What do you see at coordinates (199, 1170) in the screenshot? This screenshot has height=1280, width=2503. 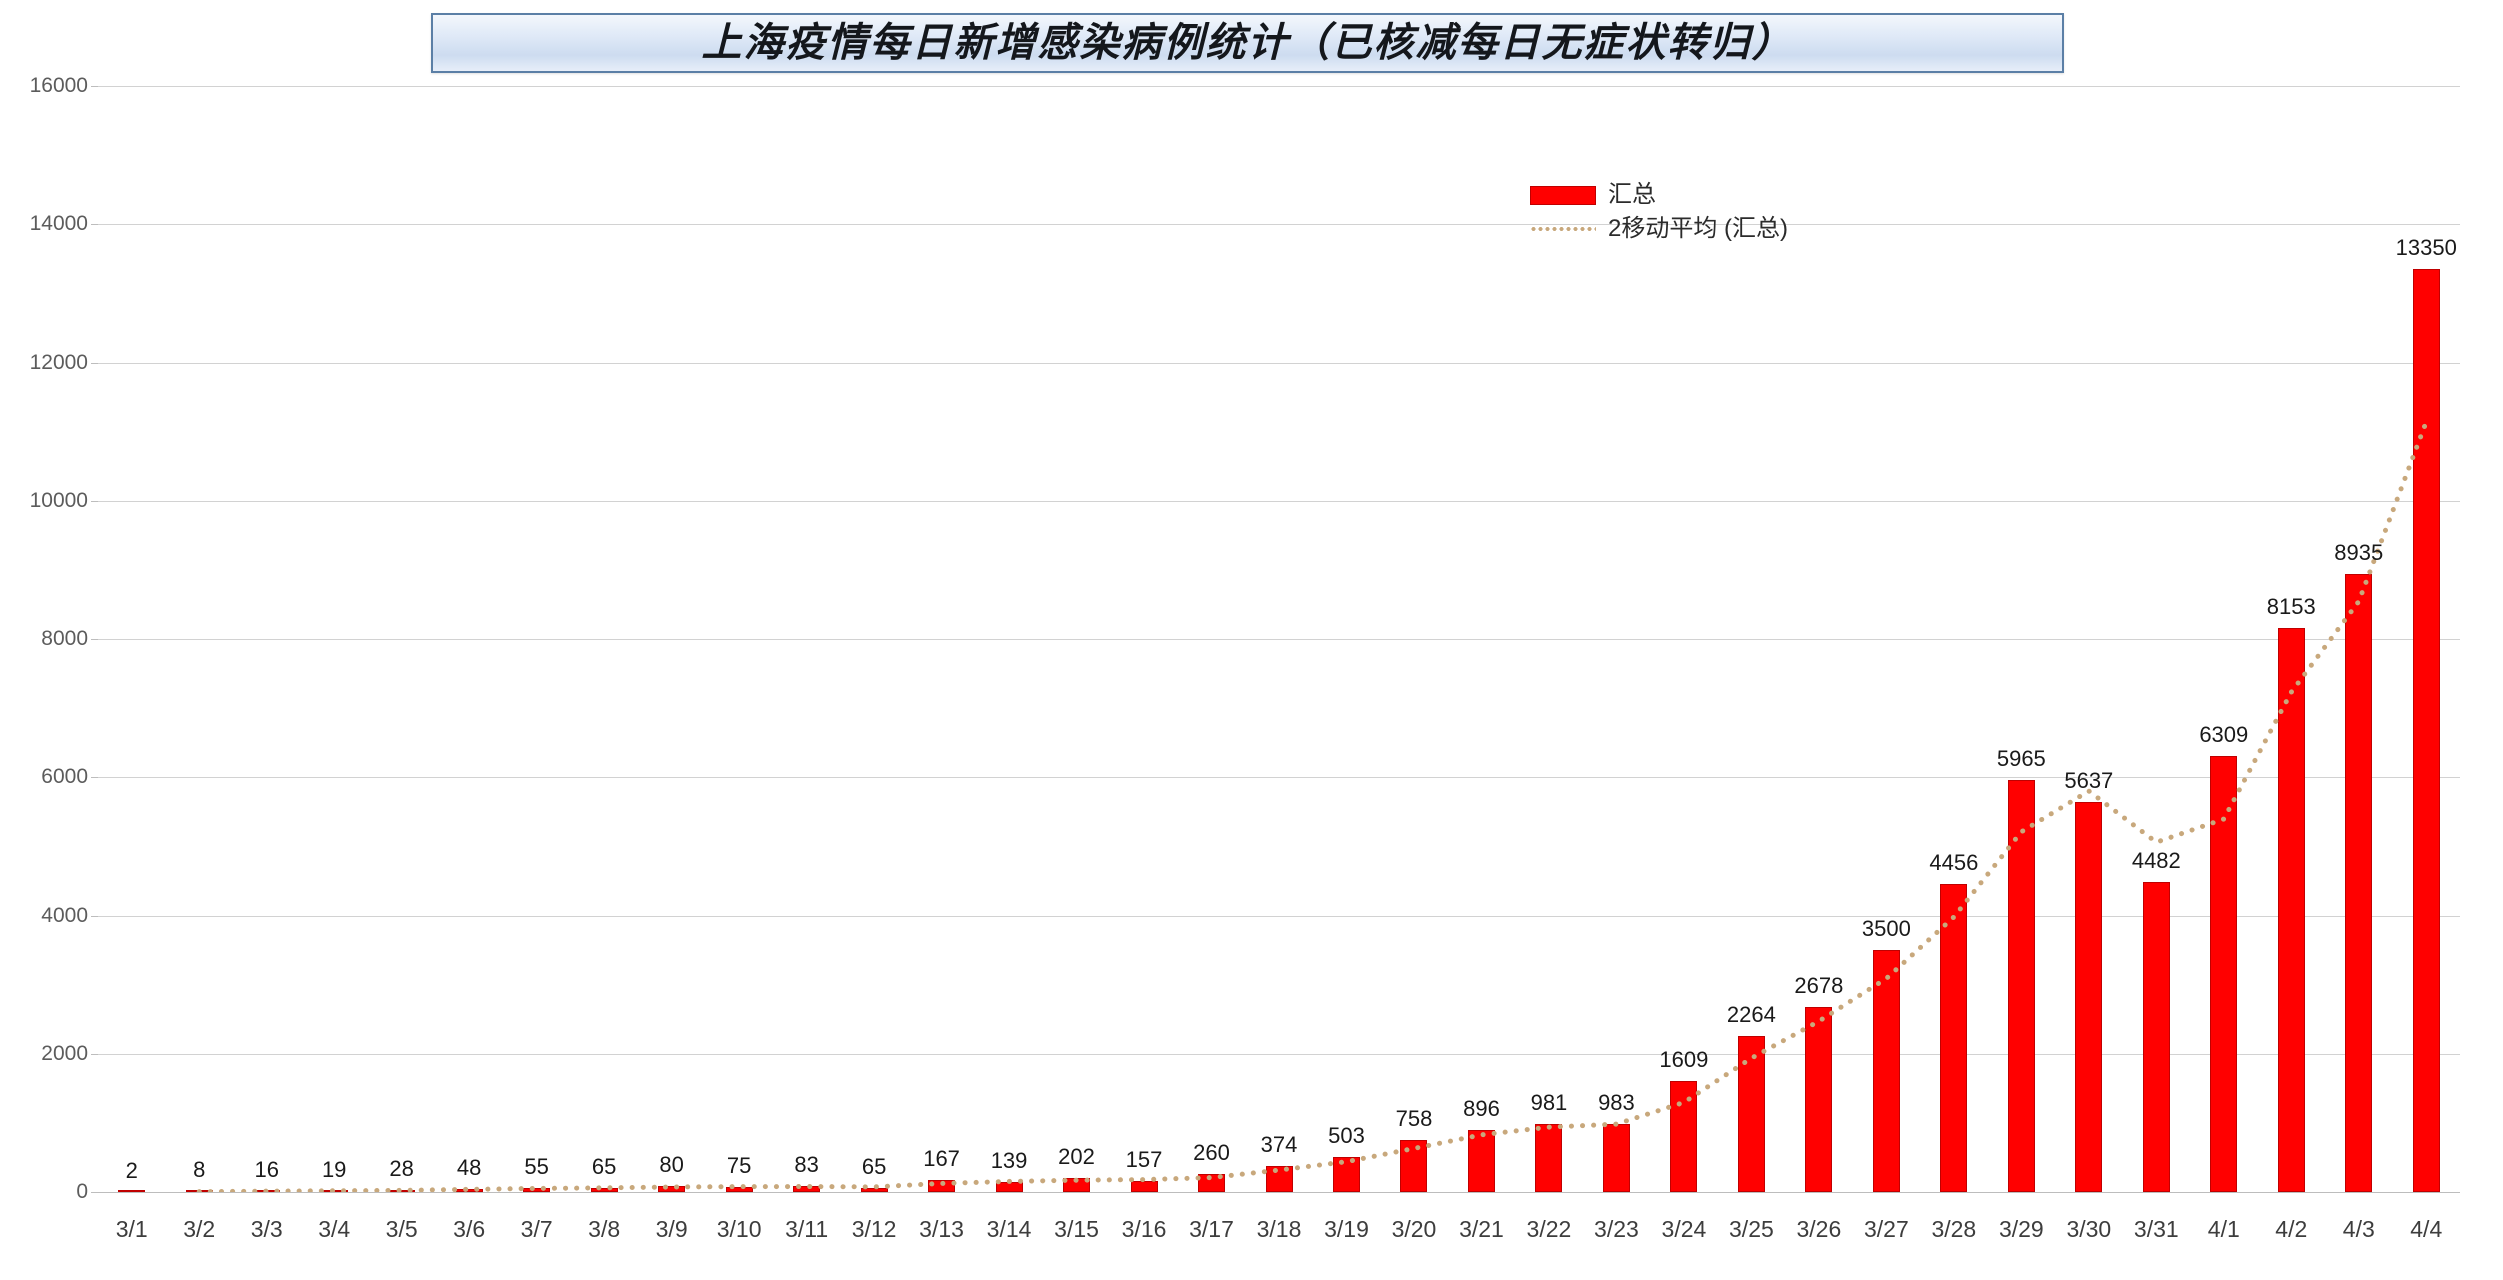 I see `bar-value-label: 8` at bounding box center [199, 1170].